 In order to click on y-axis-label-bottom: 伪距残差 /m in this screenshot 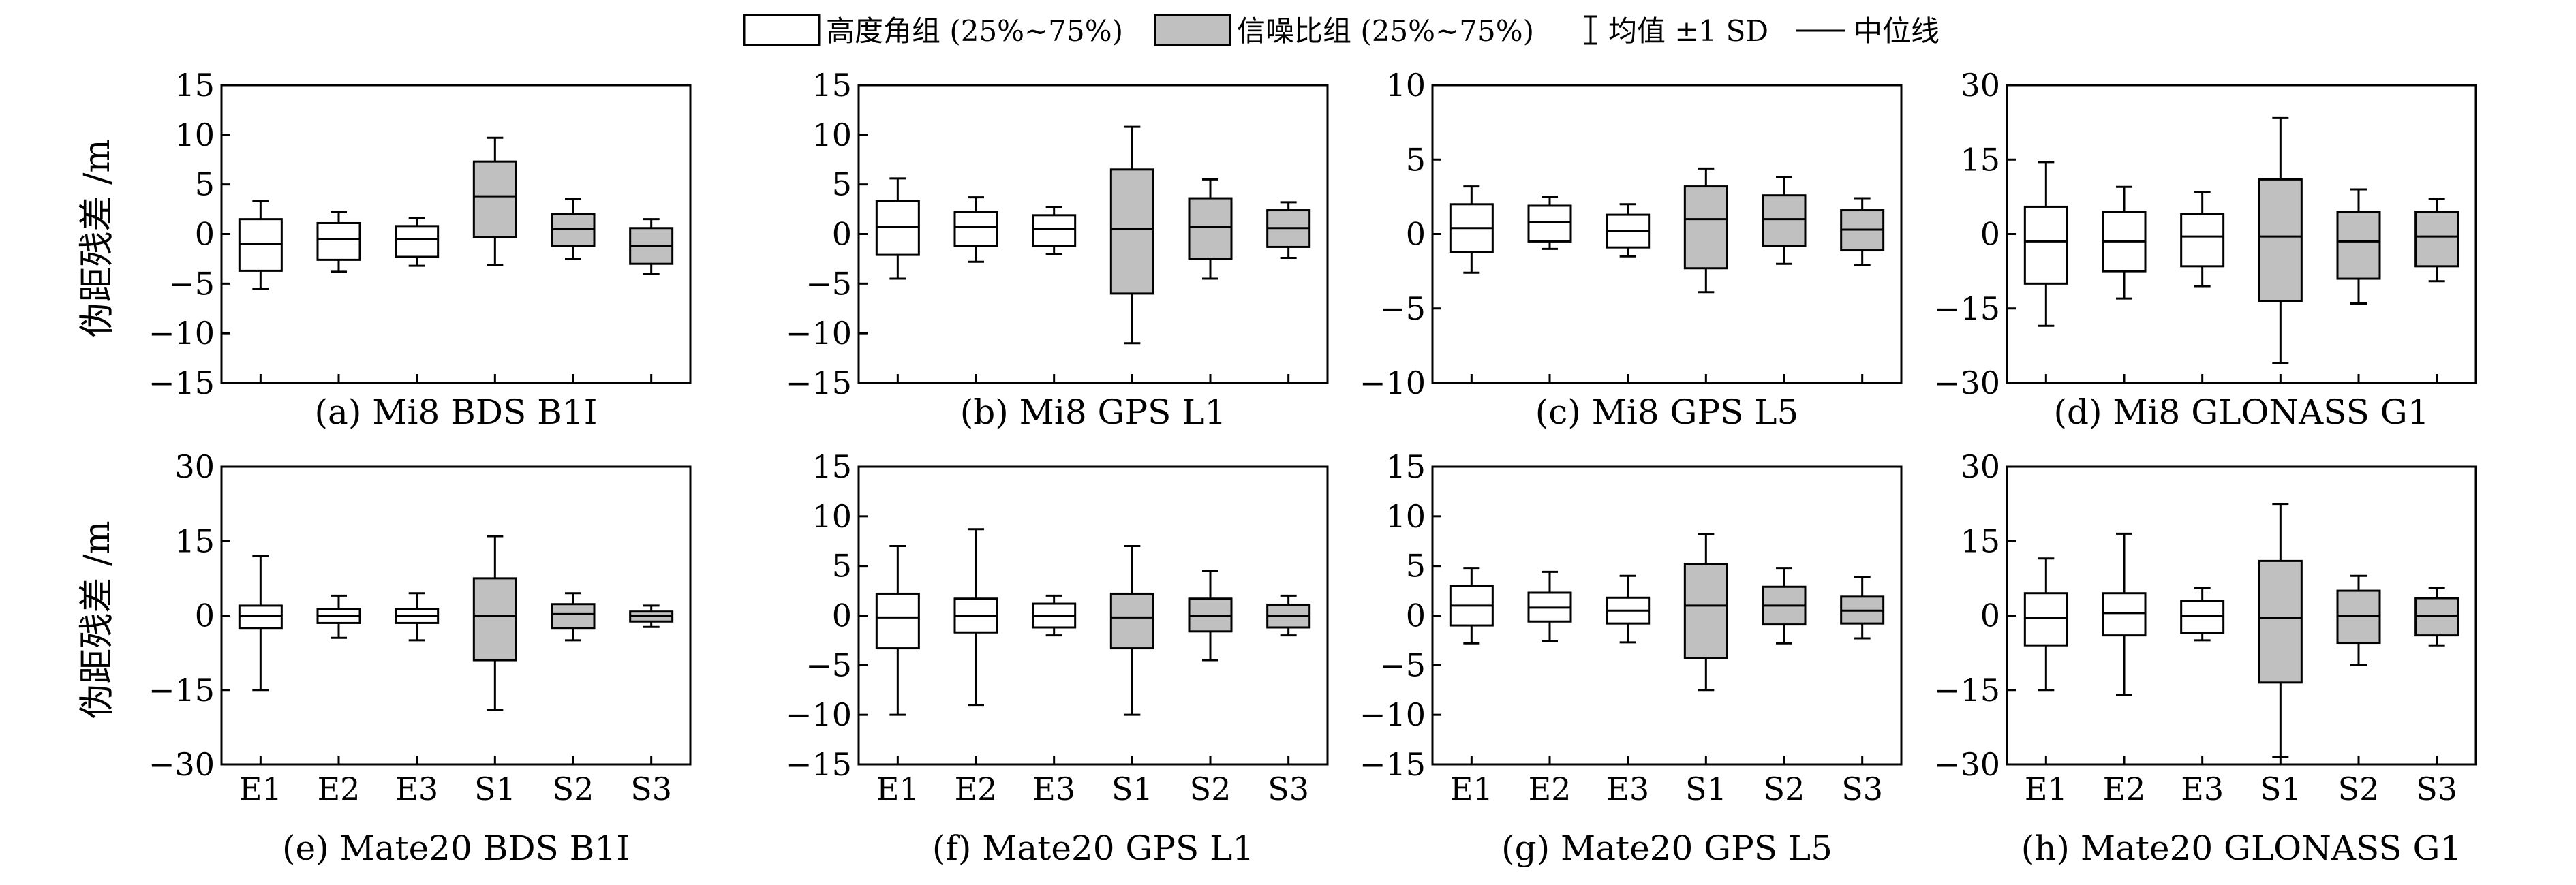, I will do `click(98, 620)`.